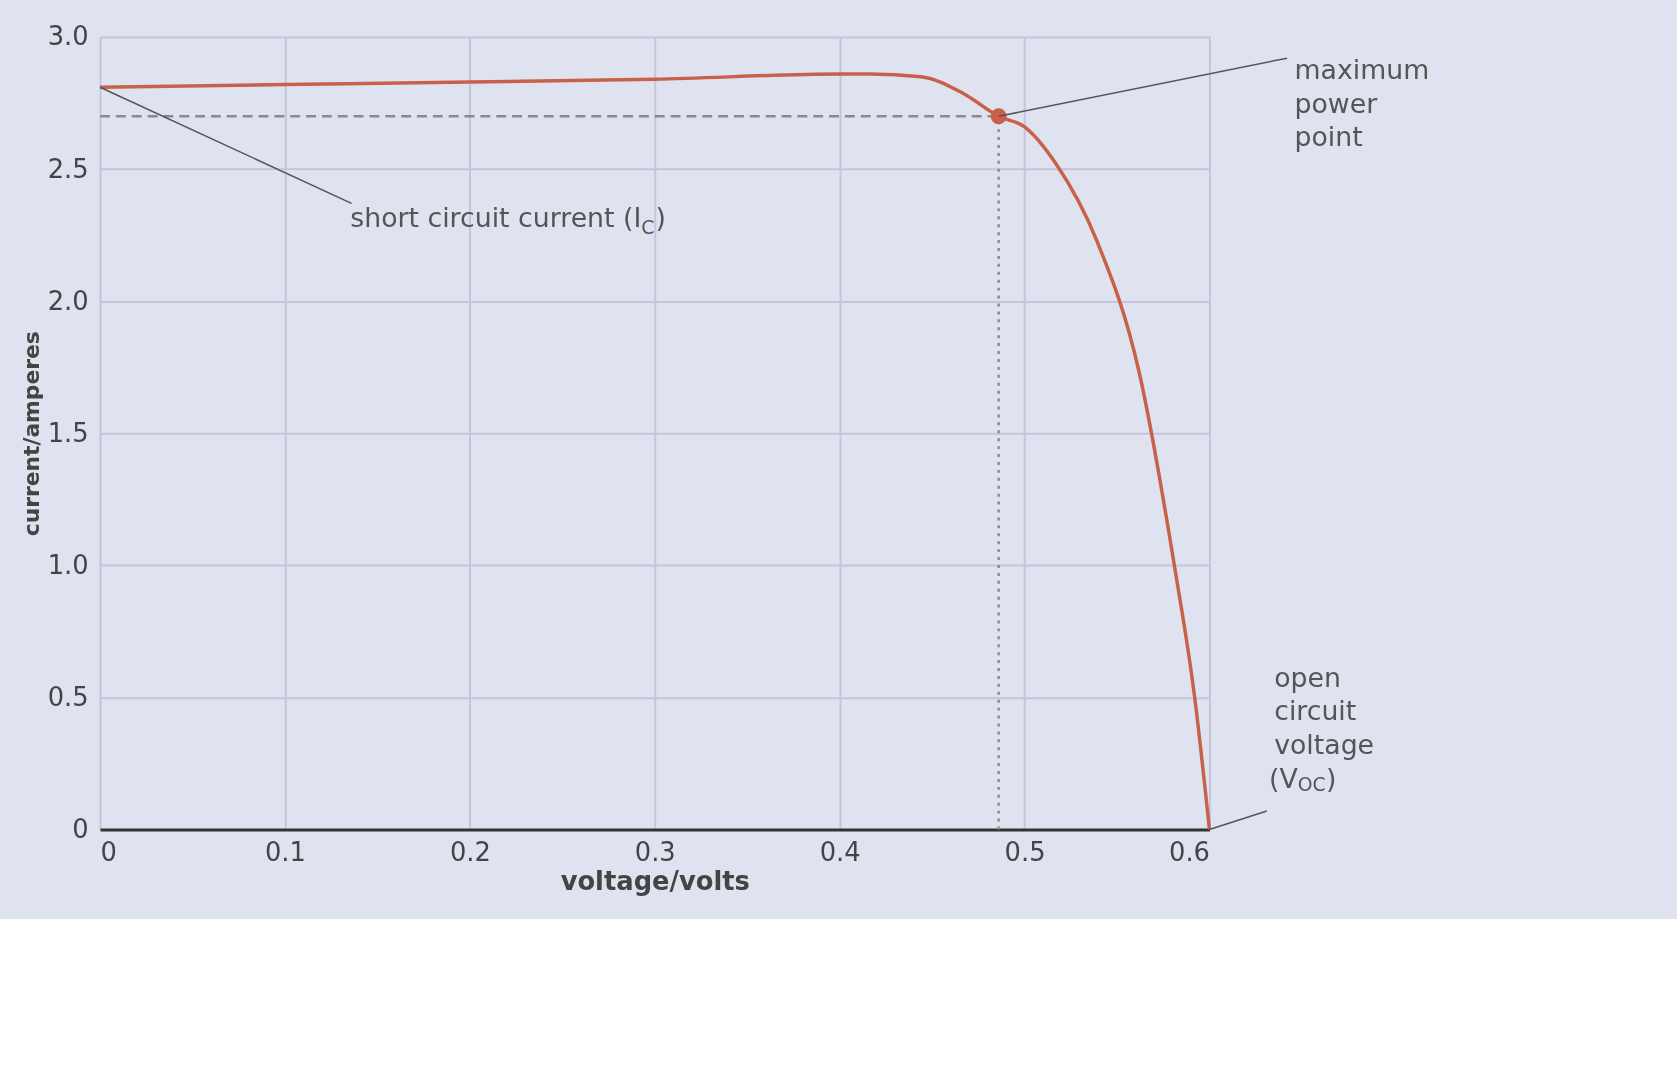 The height and width of the screenshot is (1072, 1677). Describe the element at coordinates (1189, 851) in the screenshot. I see `x-tick-label: 0.6` at that location.